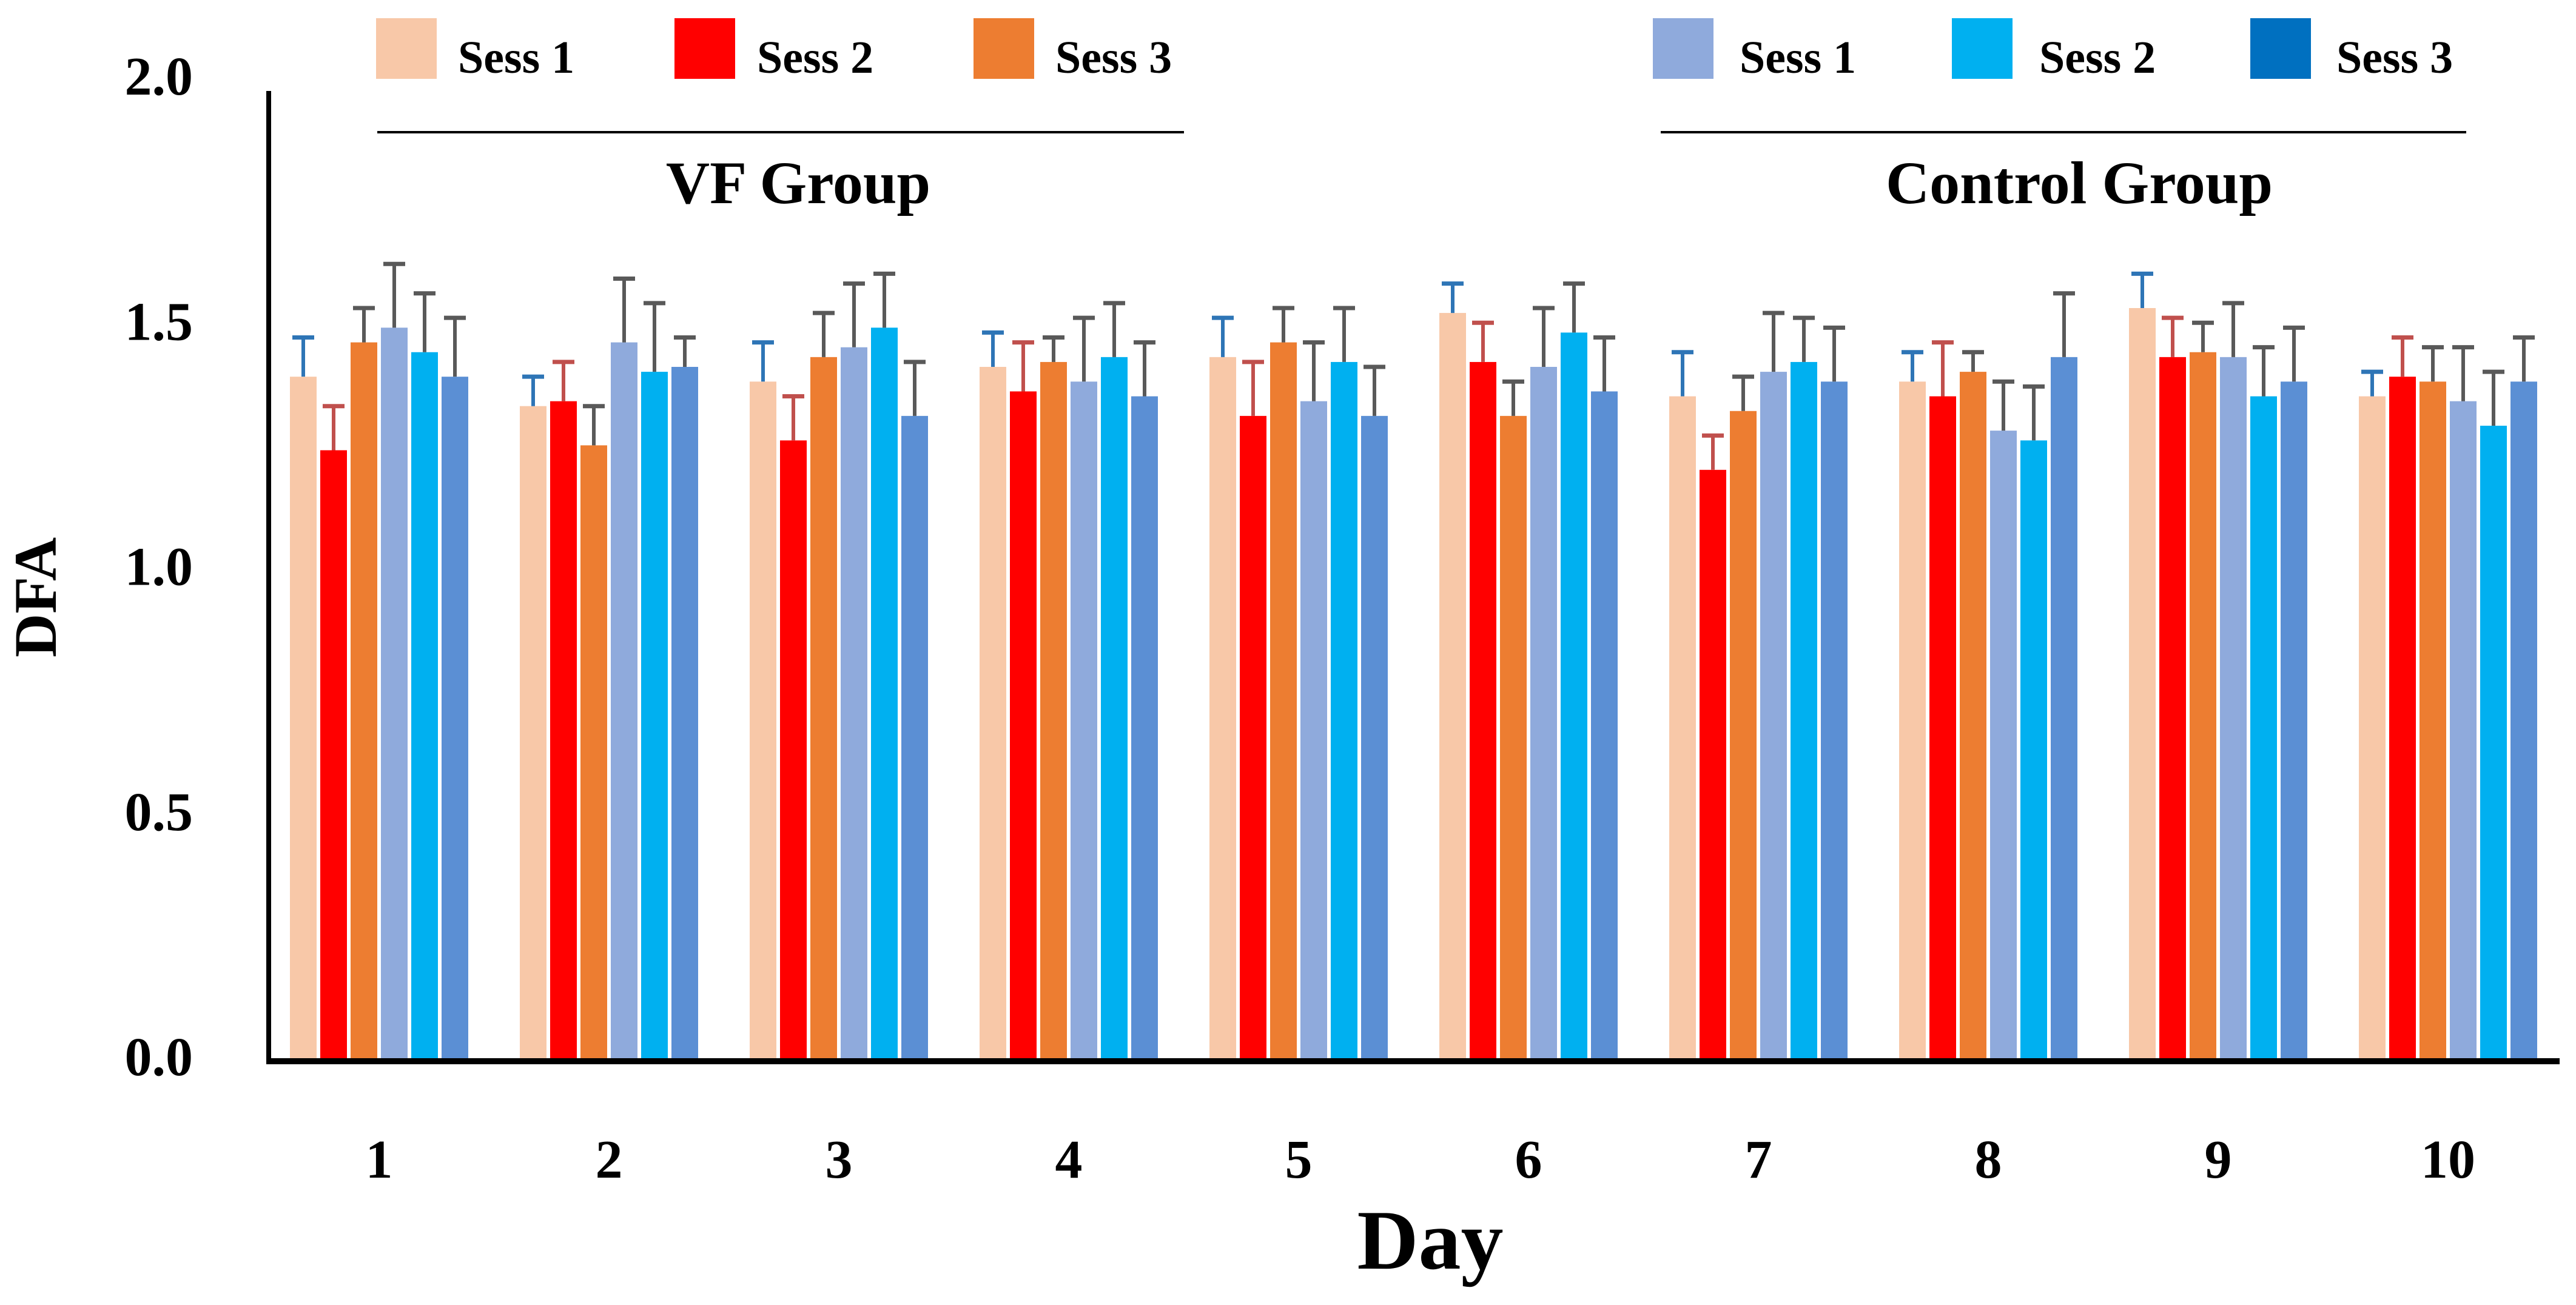  What do you see at coordinates (1421, 1160) in the screenshot?
I see `x-ticks-layer: 1 2 3 4 5 6 7 8 9 10` at bounding box center [1421, 1160].